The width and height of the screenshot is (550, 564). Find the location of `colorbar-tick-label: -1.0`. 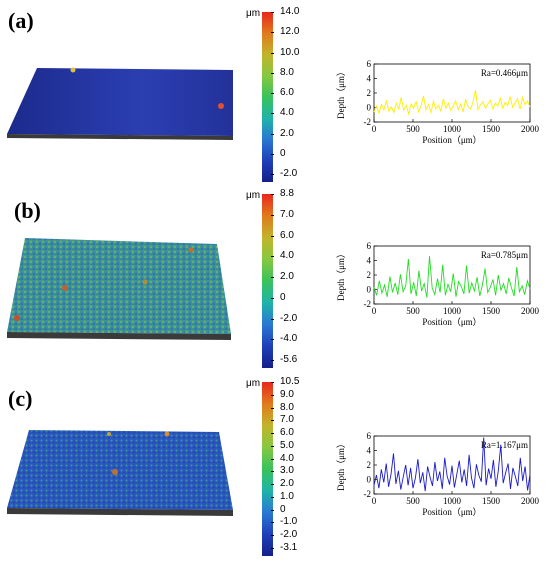

colorbar-tick-label: -1.0 is located at coordinates (284, 522).